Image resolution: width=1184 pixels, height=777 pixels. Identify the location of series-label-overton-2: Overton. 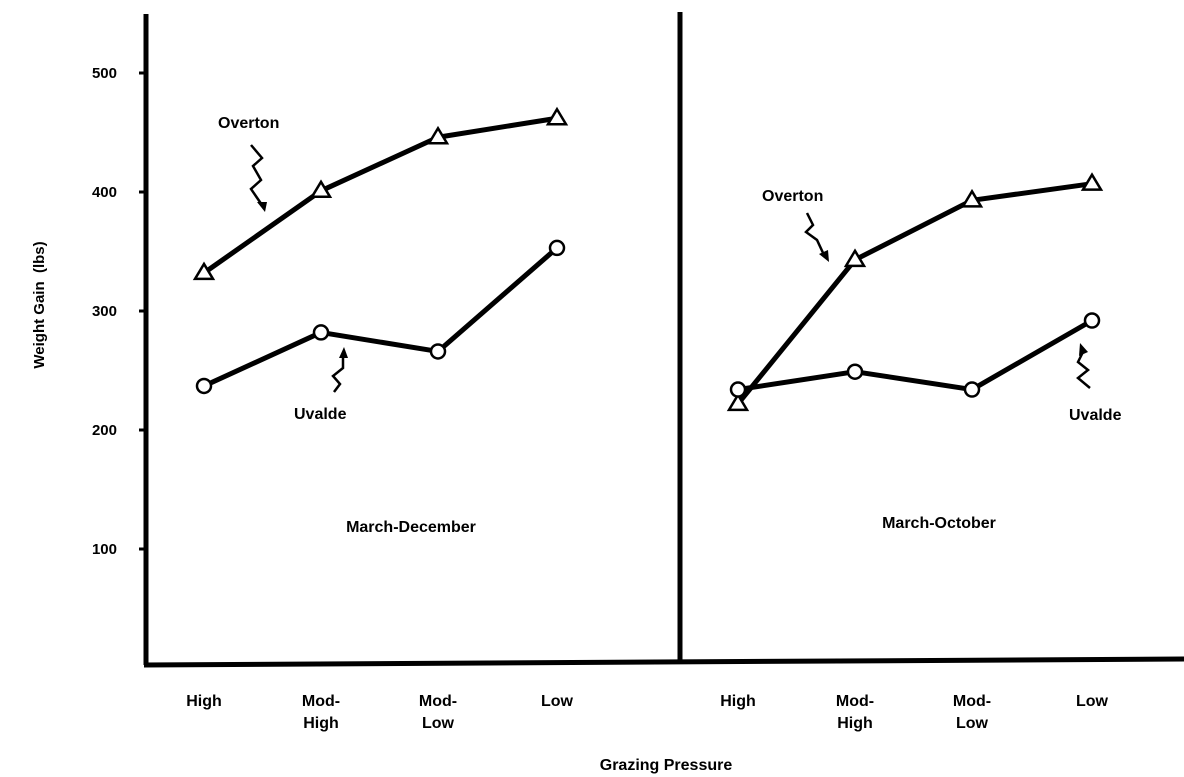
(792, 196).